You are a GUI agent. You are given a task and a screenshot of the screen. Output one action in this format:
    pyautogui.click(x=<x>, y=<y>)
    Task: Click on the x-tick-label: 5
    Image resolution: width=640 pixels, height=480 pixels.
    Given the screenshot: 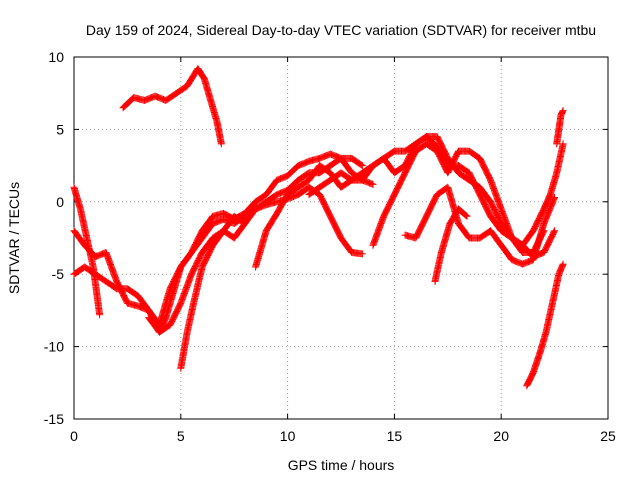 What is the action you would take?
    pyautogui.click(x=181, y=436)
    